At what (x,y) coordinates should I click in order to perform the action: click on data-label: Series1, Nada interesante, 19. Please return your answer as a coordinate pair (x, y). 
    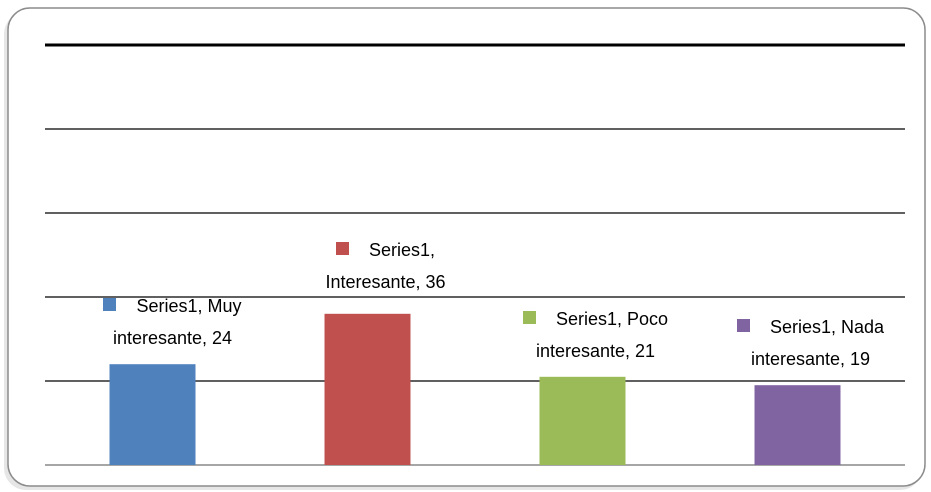
    Looking at the image, I should click on (811, 343).